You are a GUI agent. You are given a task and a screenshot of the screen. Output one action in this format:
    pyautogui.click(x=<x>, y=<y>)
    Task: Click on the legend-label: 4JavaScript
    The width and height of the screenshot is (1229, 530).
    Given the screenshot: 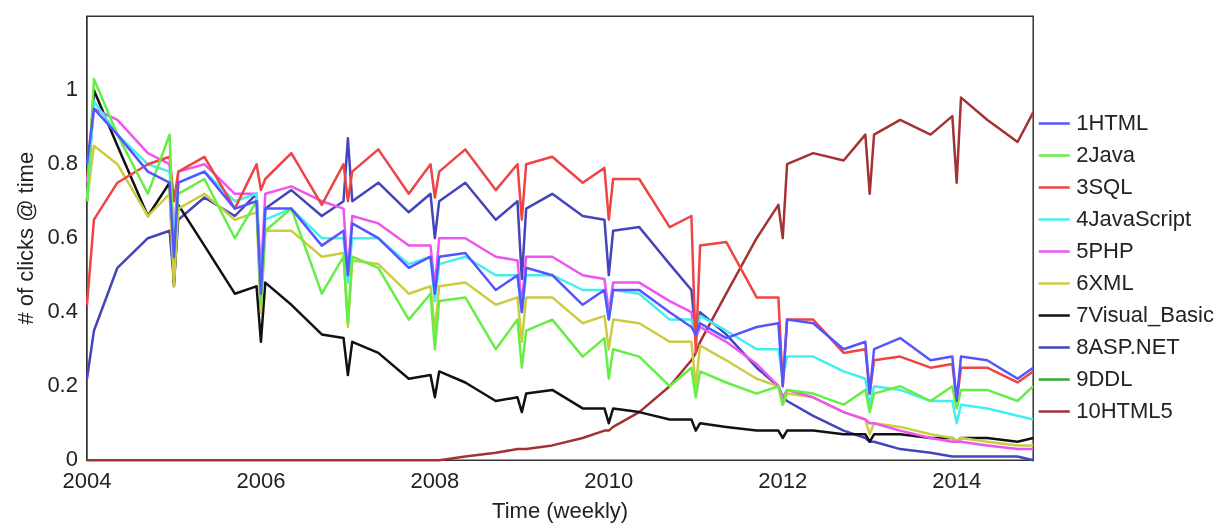 What is the action you would take?
    pyautogui.click(x=1134, y=218)
    